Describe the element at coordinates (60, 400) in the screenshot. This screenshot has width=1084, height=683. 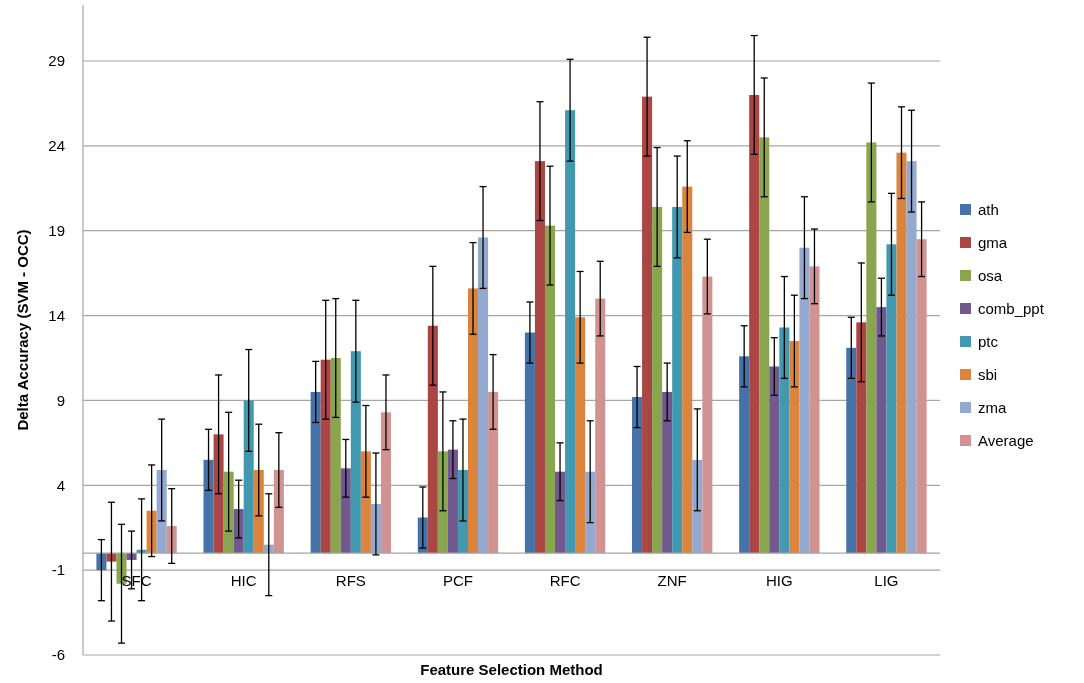
I see `y-tick-label: 9` at that location.